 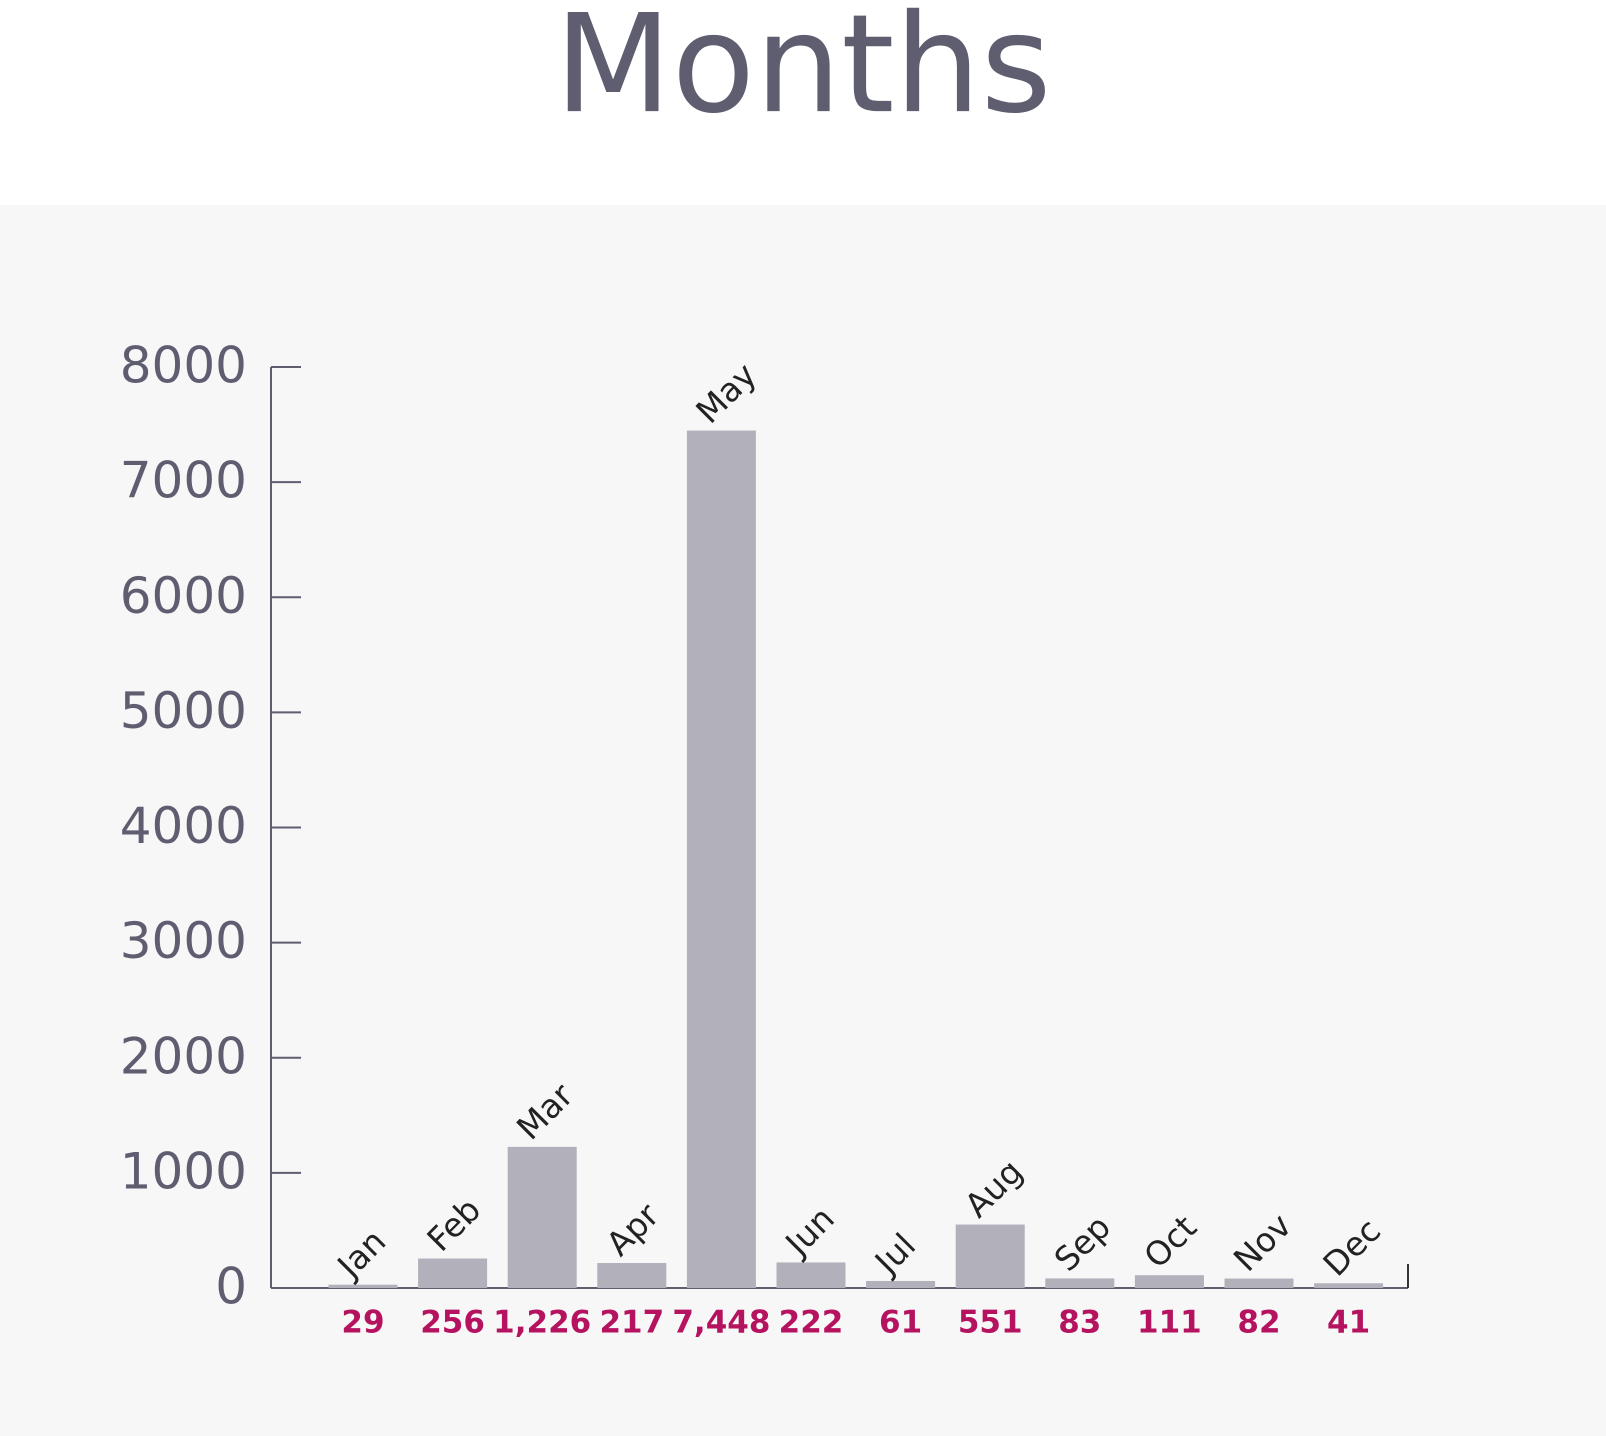 What do you see at coordinates (183, 366) in the screenshot?
I see `y-tick-label: 8000` at bounding box center [183, 366].